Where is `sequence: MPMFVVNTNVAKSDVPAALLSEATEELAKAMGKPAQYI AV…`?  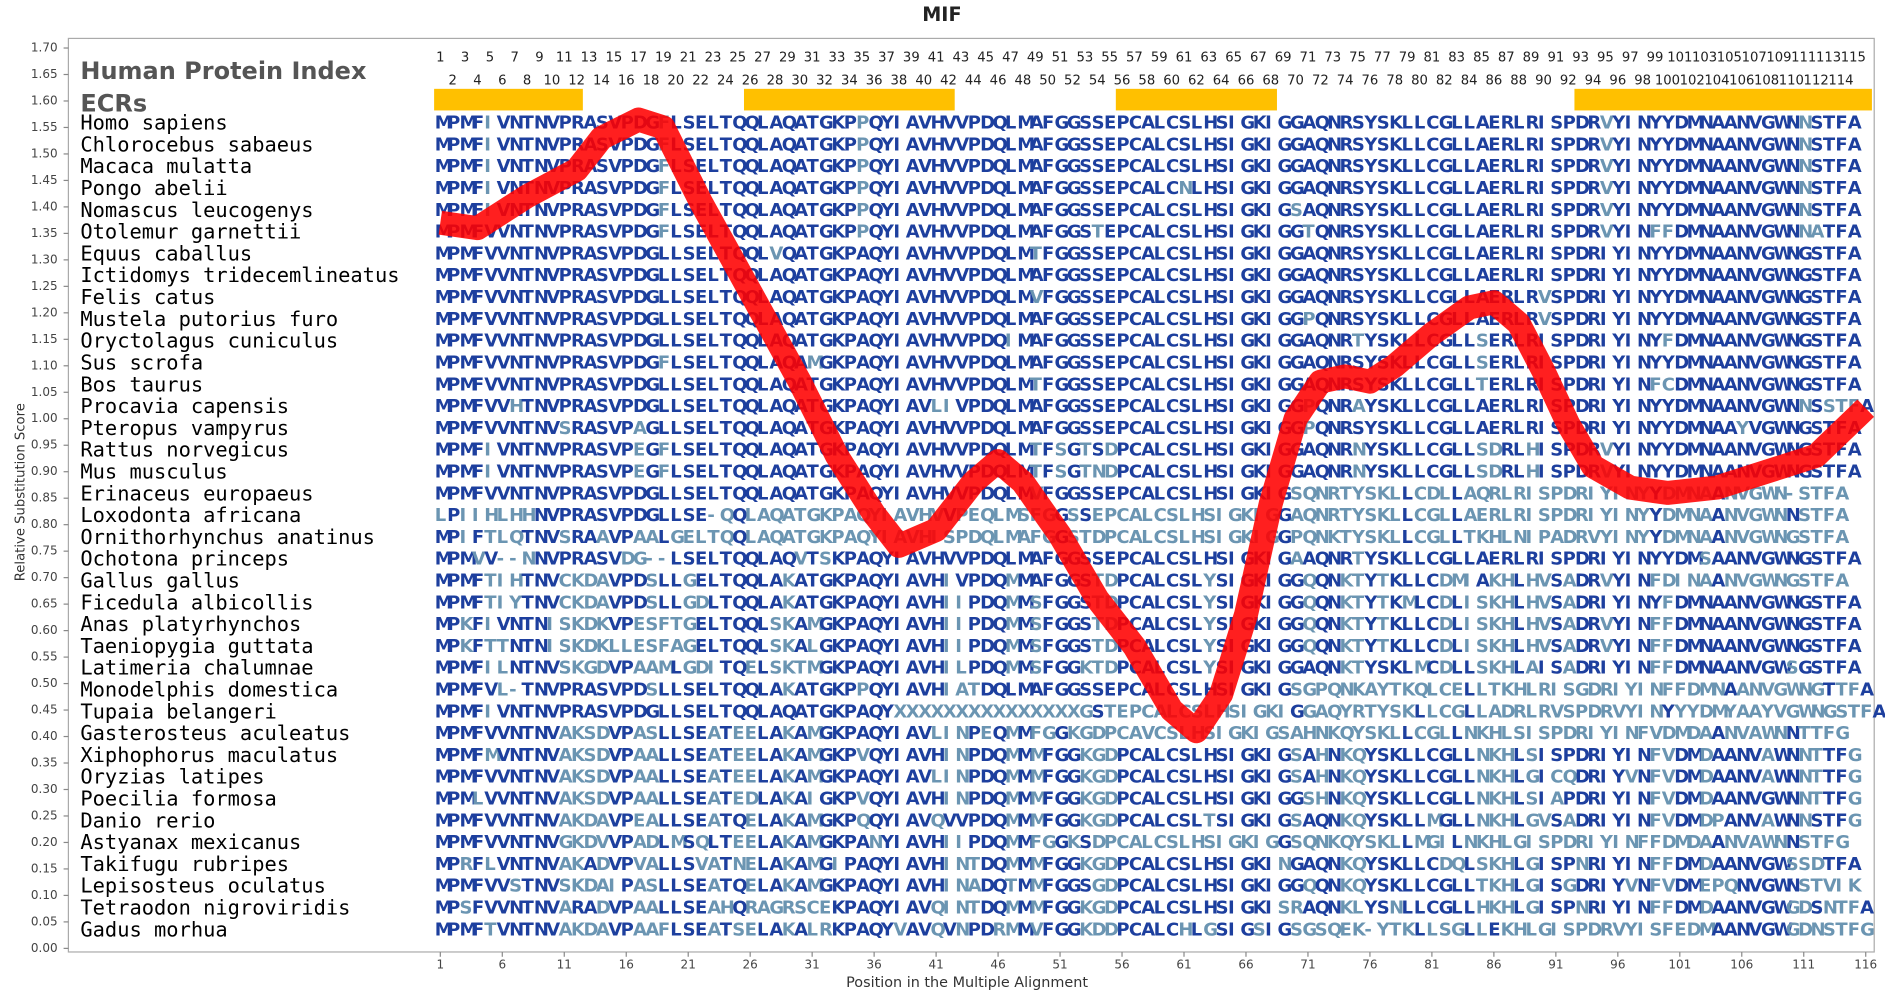
sequence: MPMFVVNTNVAKSDVPAALLSEATEELAKAMGKPAQYI AV… is located at coordinates (1149, 777).